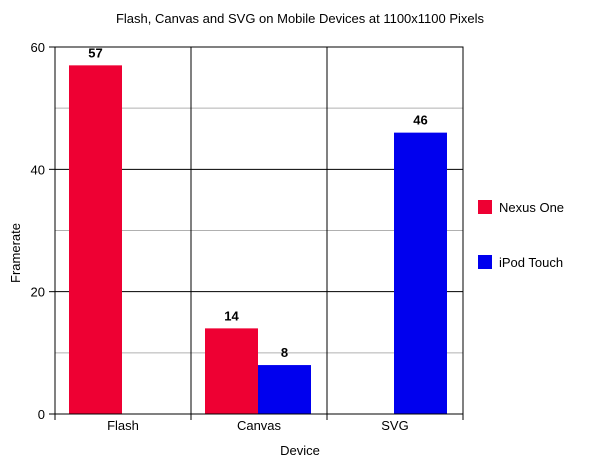 The width and height of the screenshot is (600, 463). What do you see at coordinates (420, 120) in the screenshot?
I see `data-label: 46` at bounding box center [420, 120].